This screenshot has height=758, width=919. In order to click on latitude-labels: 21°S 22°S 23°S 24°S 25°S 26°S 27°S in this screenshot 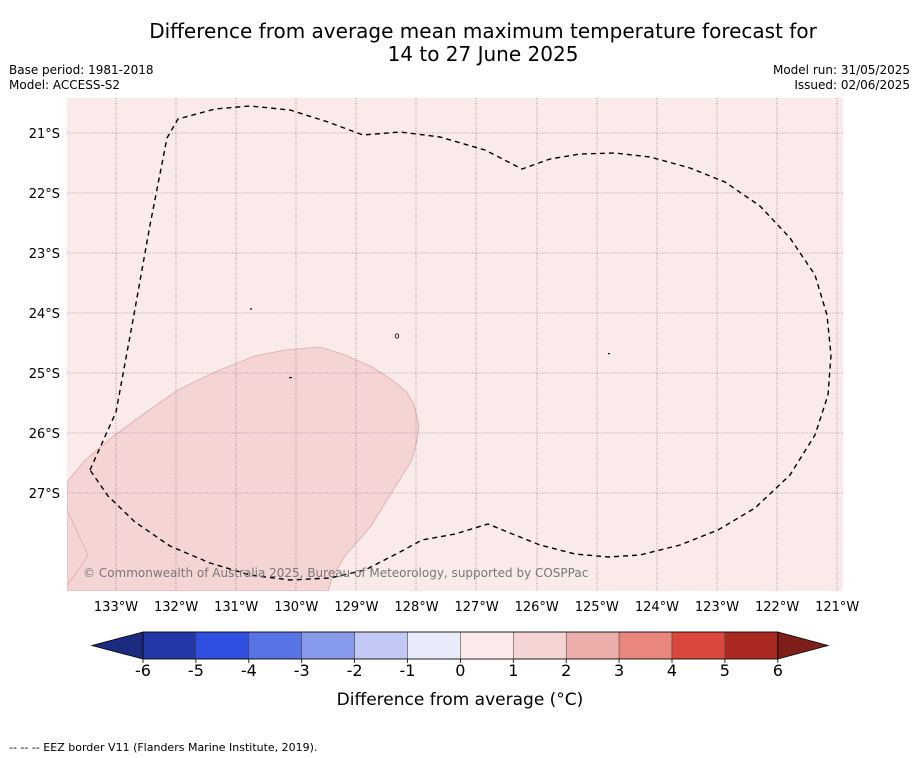, I will do `click(44, 314)`.